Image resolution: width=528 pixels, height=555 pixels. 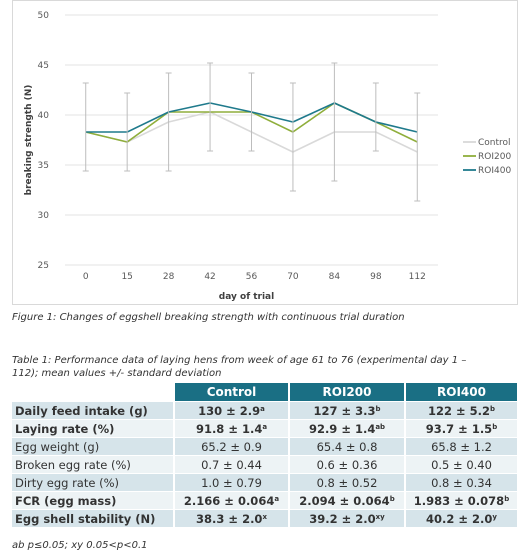 I want to click on significance-letter: y, so click(x=494, y=516).